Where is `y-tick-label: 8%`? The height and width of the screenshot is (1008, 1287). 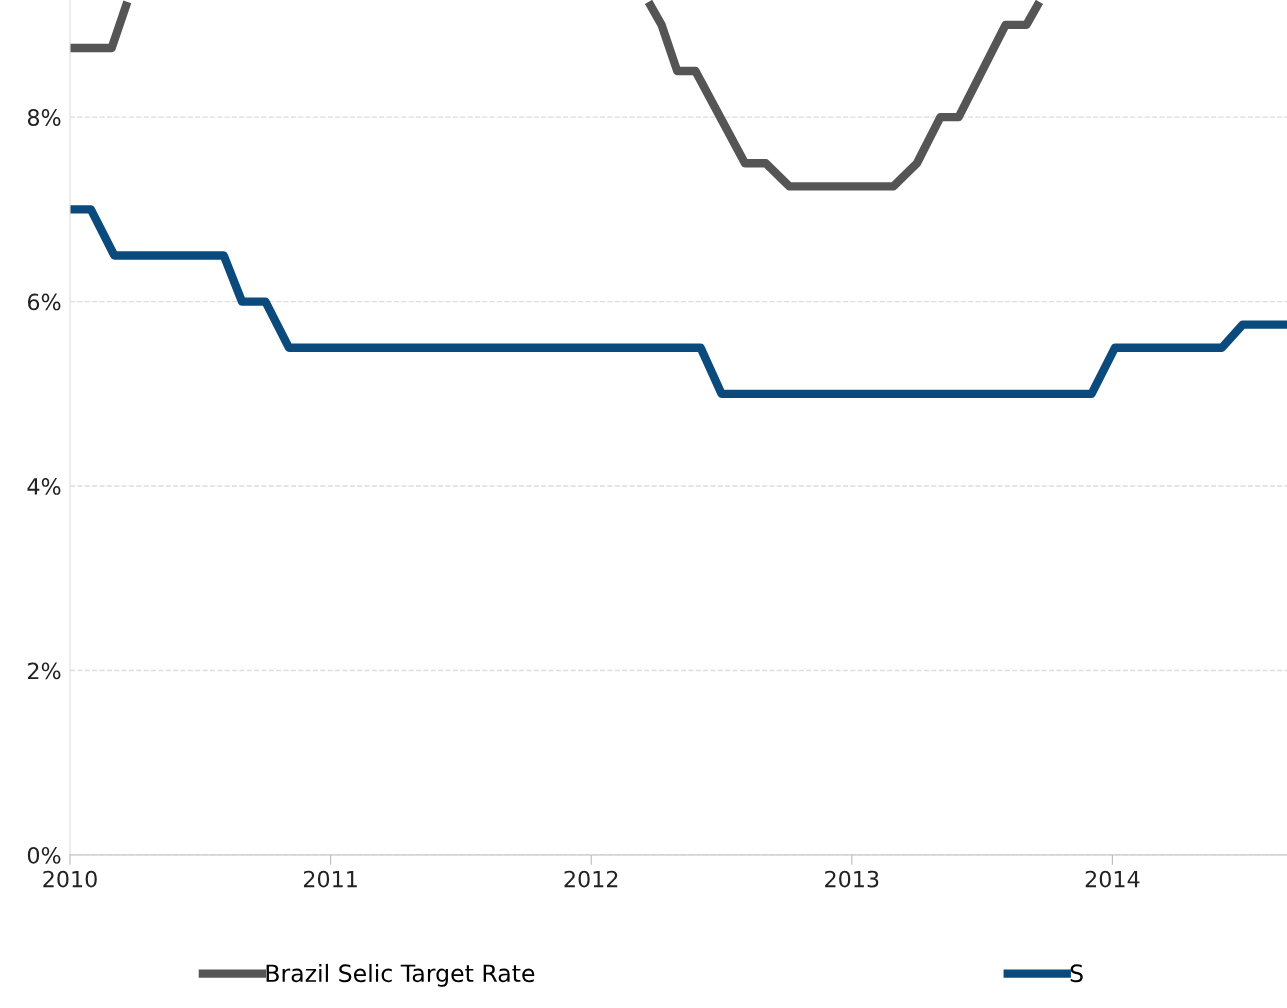
y-tick-label: 8% is located at coordinates (44, 117).